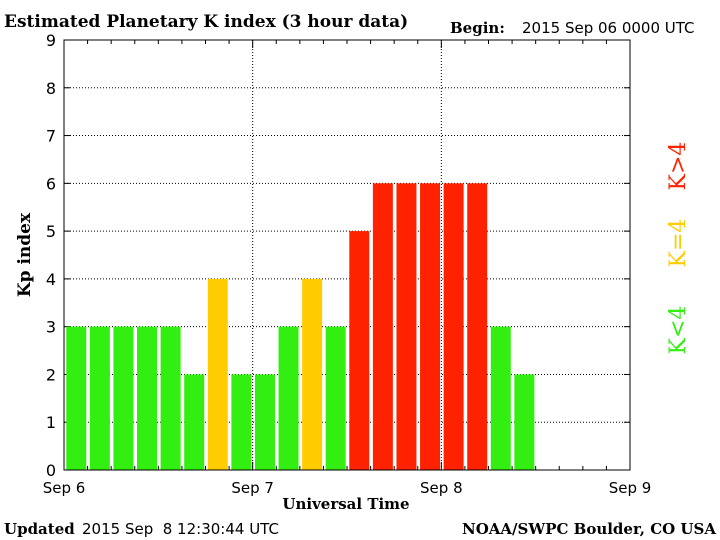 The height and width of the screenshot is (540, 720). What do you see at coordinates (51, 88) in the screenshot?
I see `y-tick-label: 8` at bounding box center [51, 88].